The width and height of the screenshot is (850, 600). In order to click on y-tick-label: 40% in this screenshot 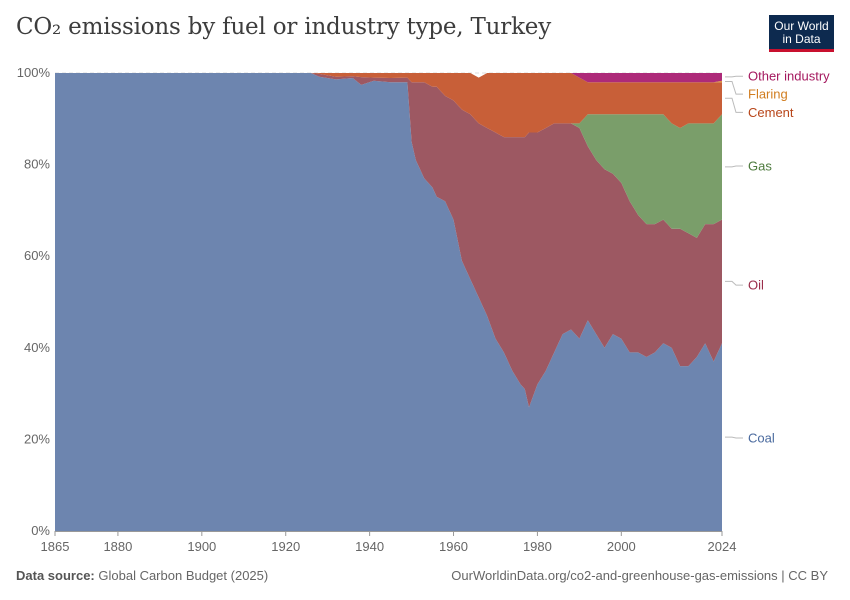, I will do `click(37, 347)`.